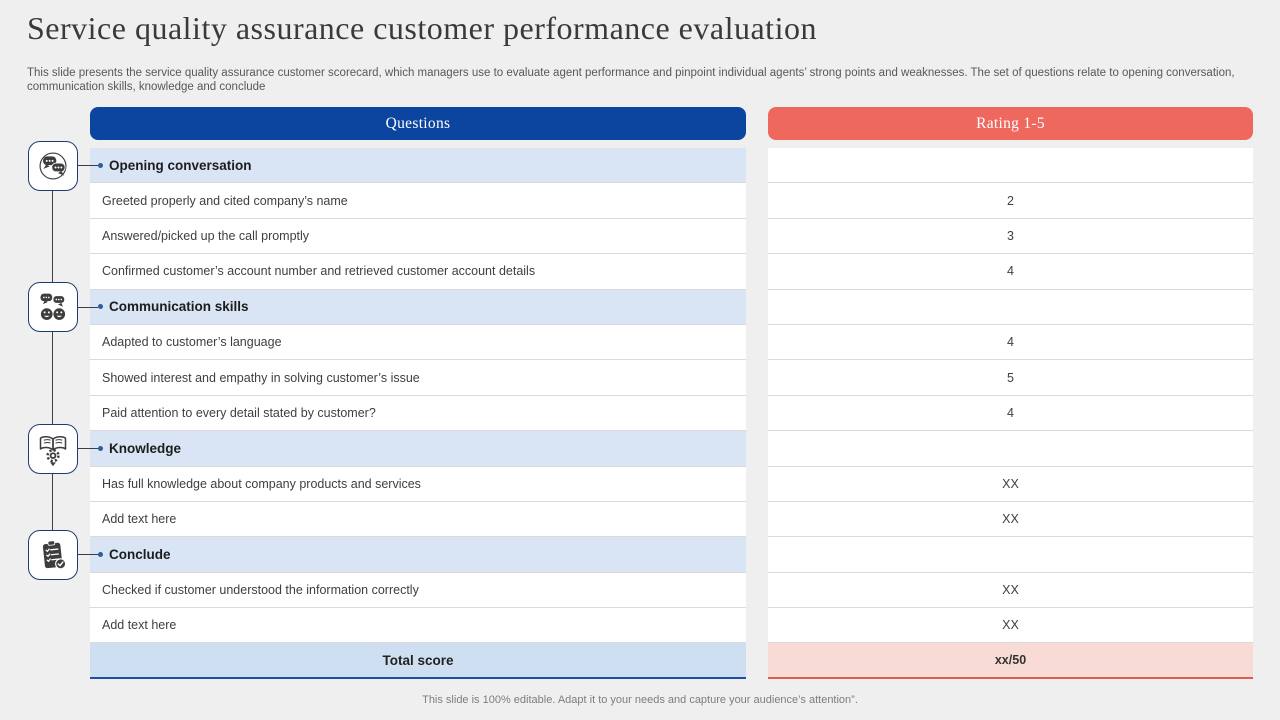 This screenshot has width=1280, height=720. What do you see at coordinates (418, 661) in the screenshot?
I see `total-score-label: Total score` at bounding box center [418, 661].